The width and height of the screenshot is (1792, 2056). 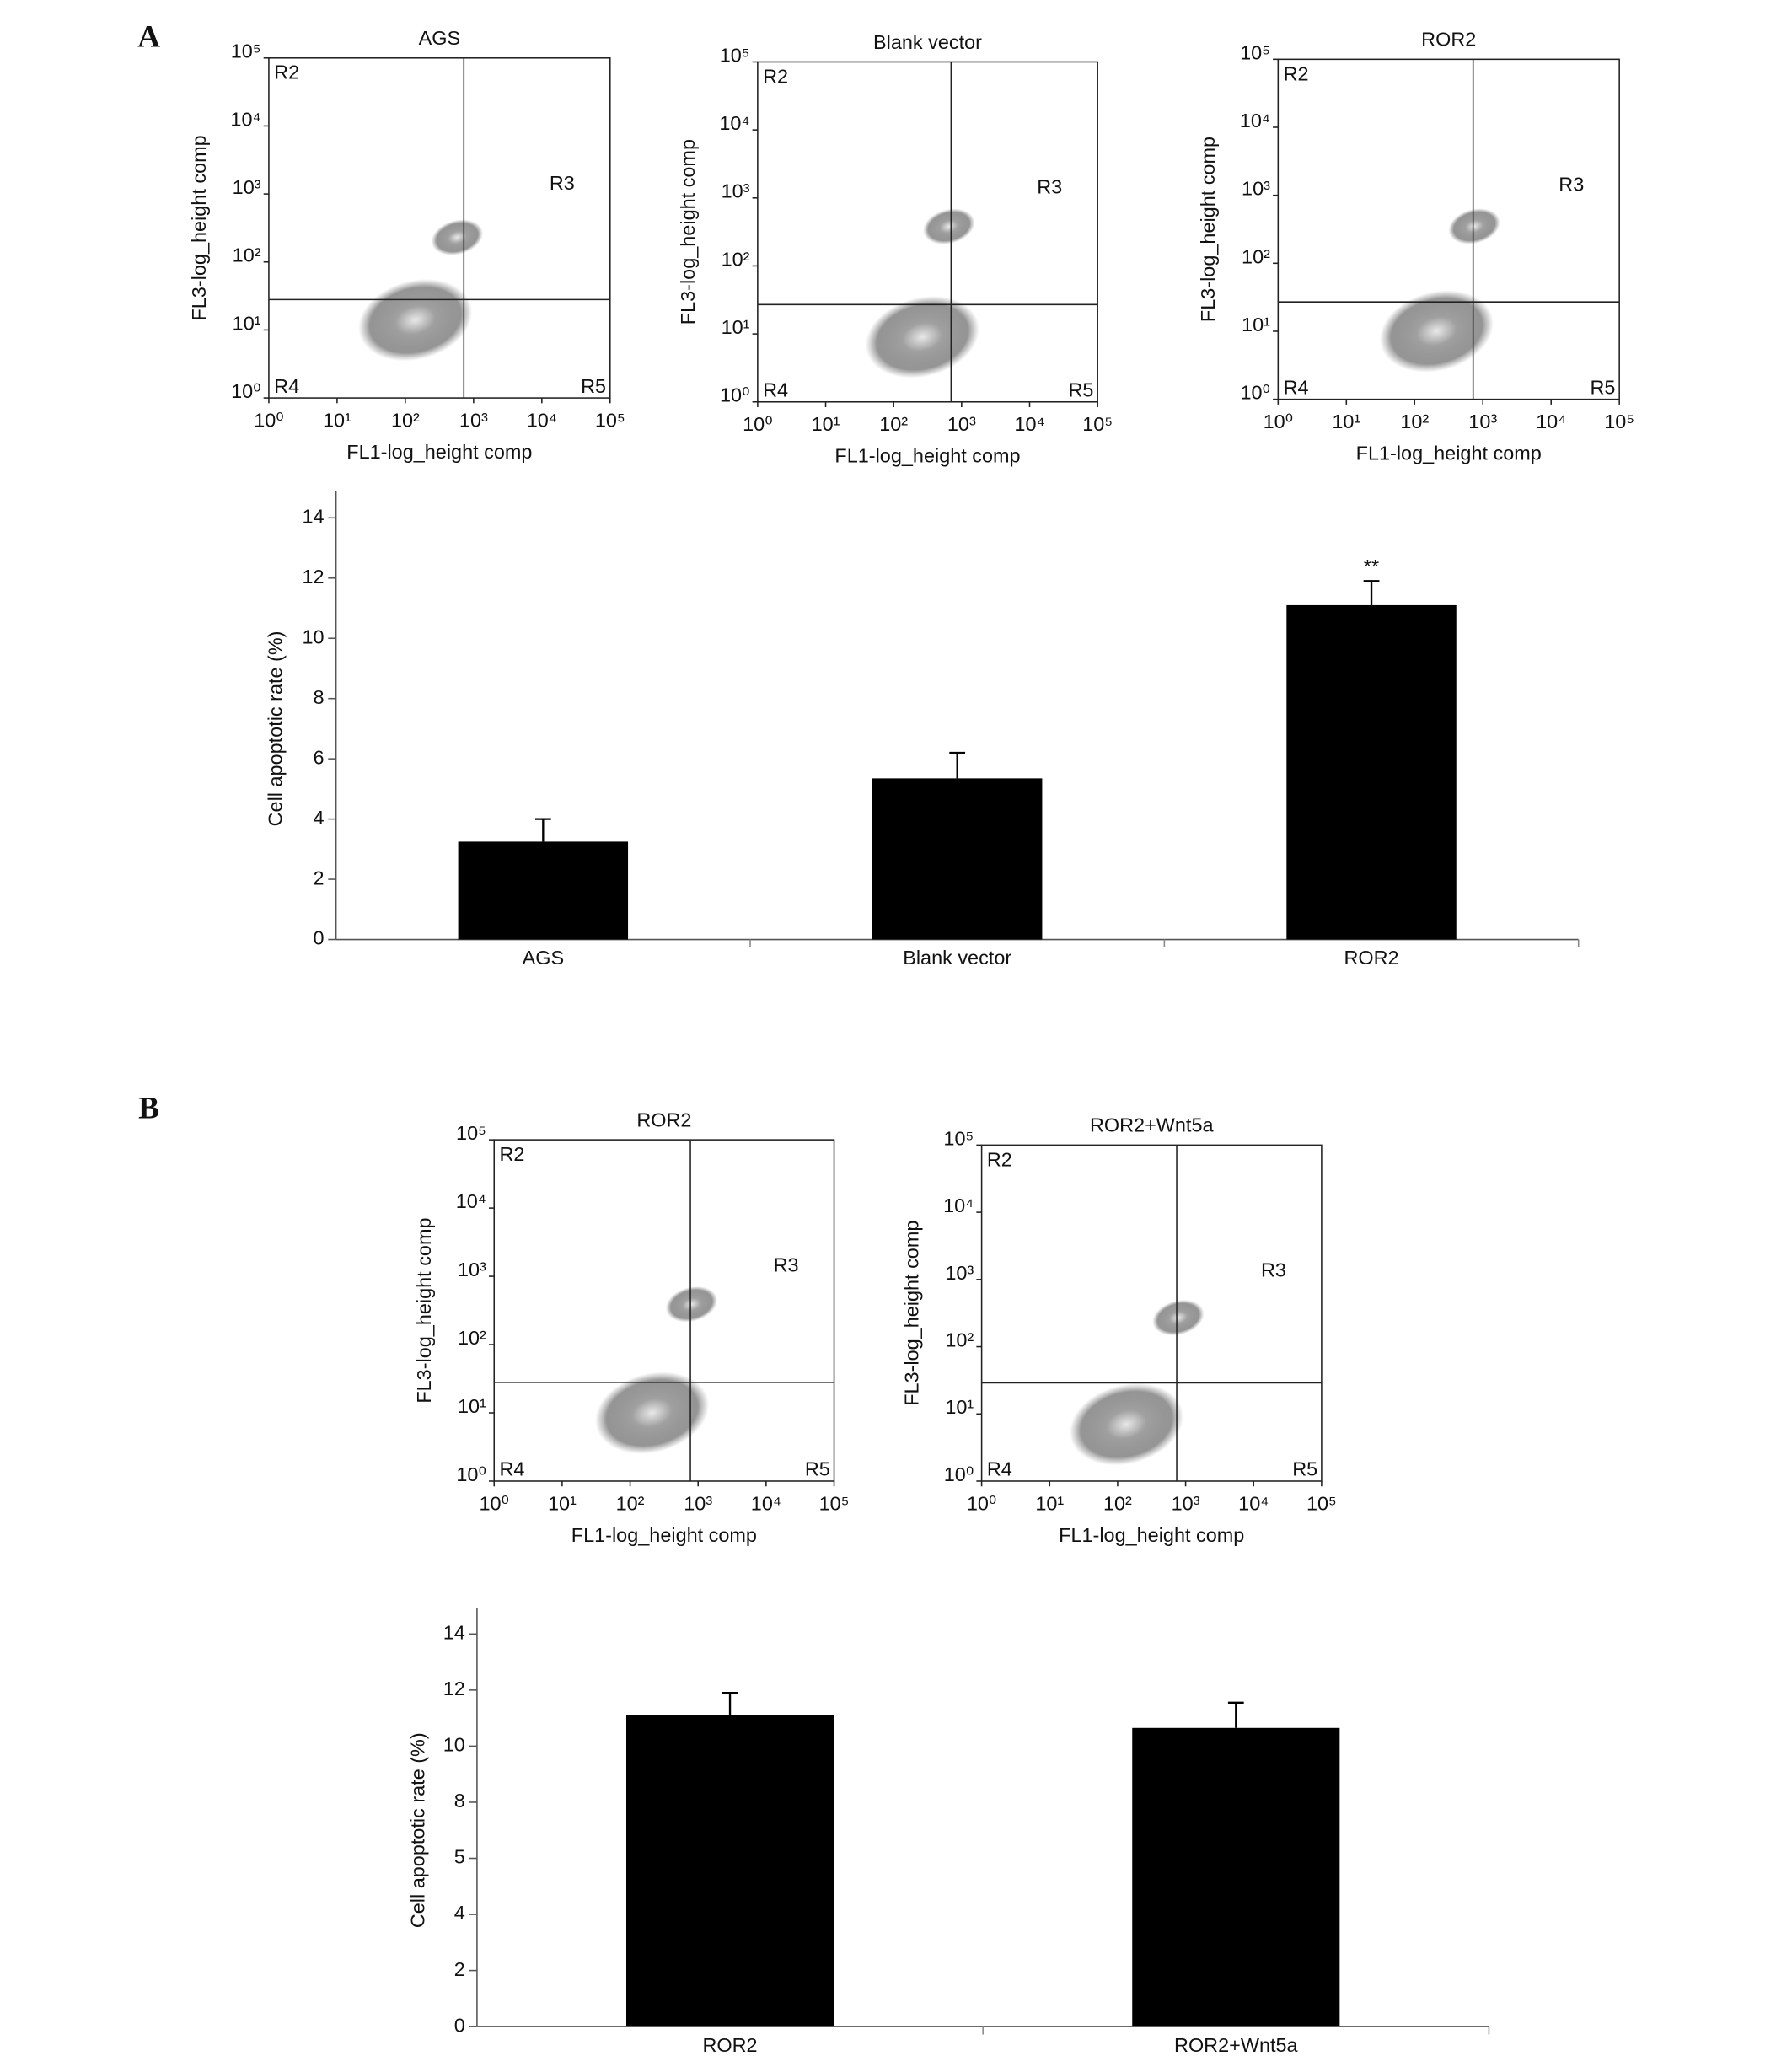 I want to click on panel-label: A, so click(x=148, y=37).